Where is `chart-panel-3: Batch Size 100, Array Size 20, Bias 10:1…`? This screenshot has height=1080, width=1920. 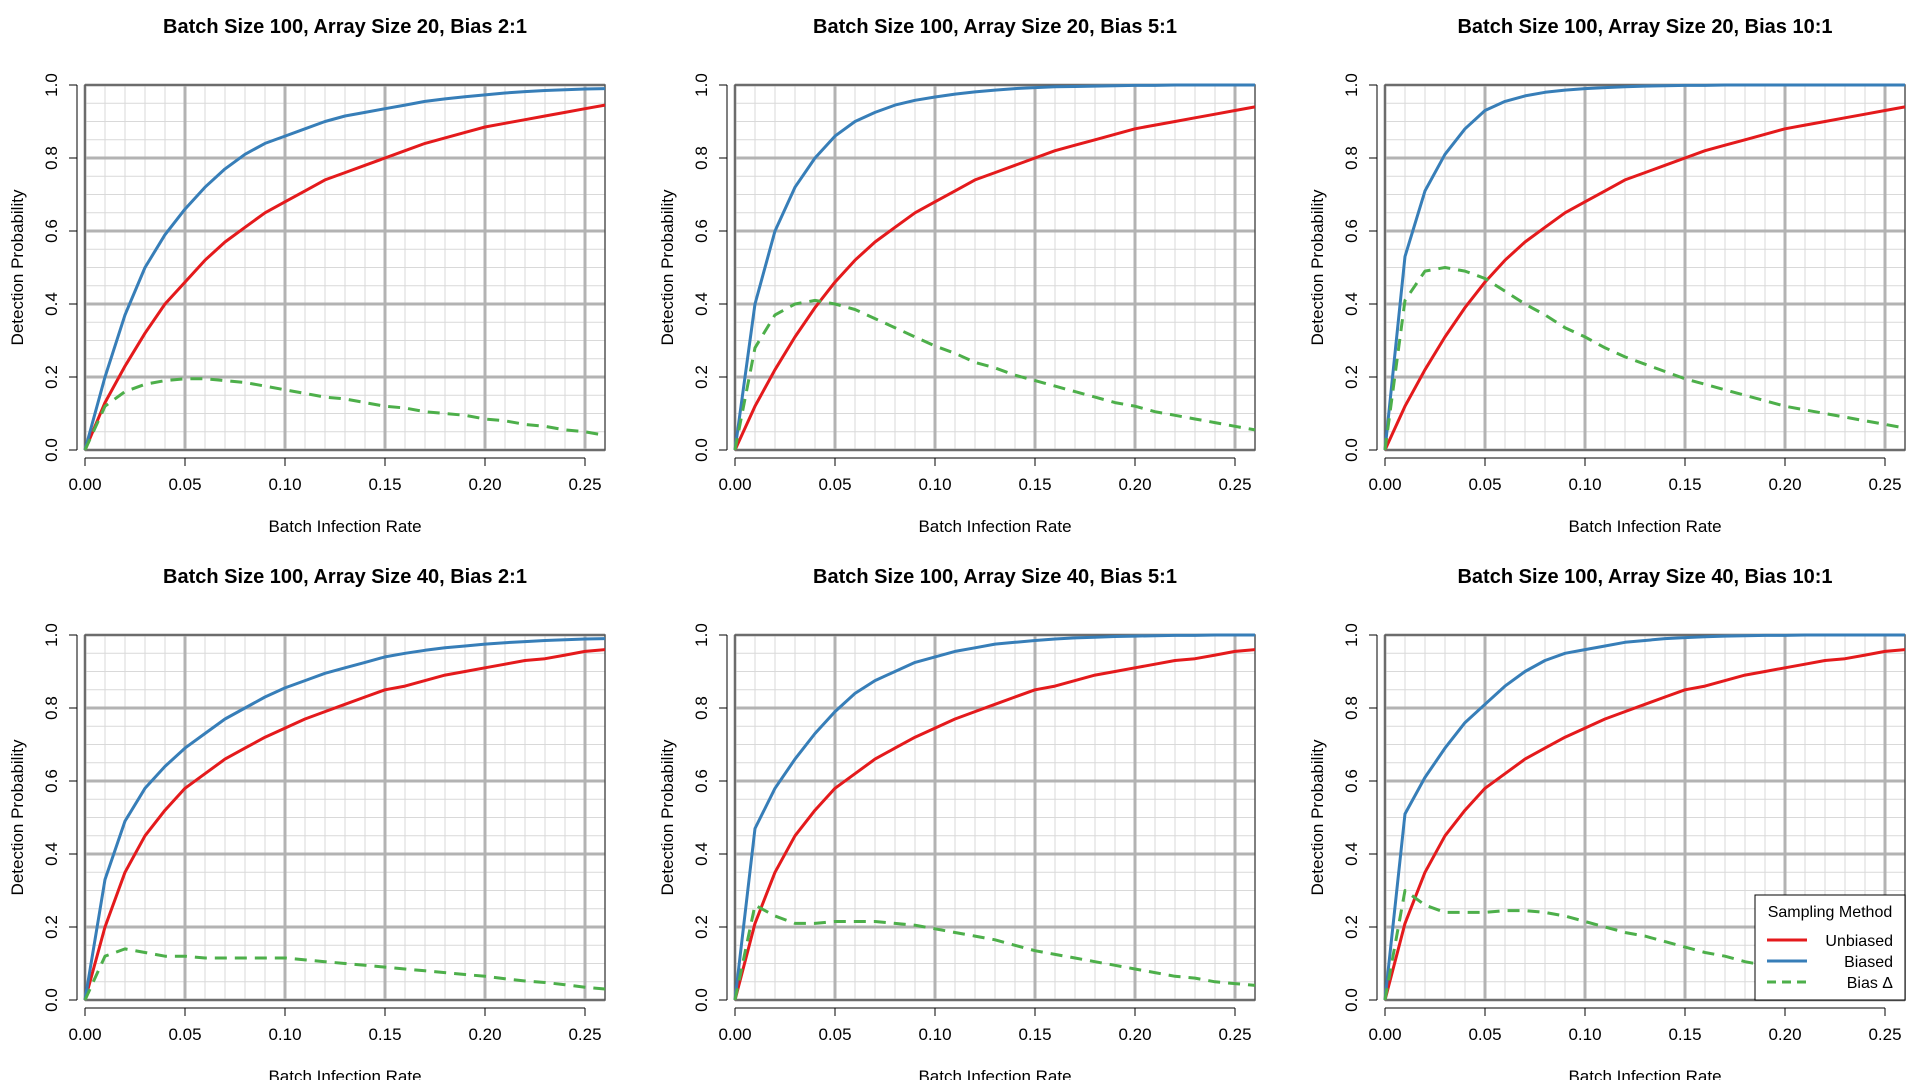
chart-panel-3: Batch Size 100, Array Size 20, Bias 10:1… is located at coordinates (1607, 276).